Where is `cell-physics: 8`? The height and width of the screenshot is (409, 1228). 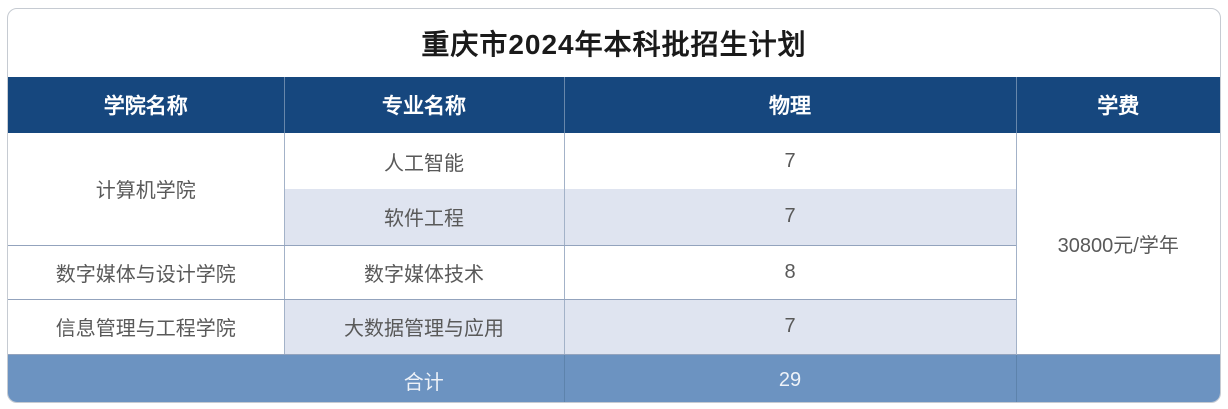 cell-physics: 8 is located at coordinates (789, 272).